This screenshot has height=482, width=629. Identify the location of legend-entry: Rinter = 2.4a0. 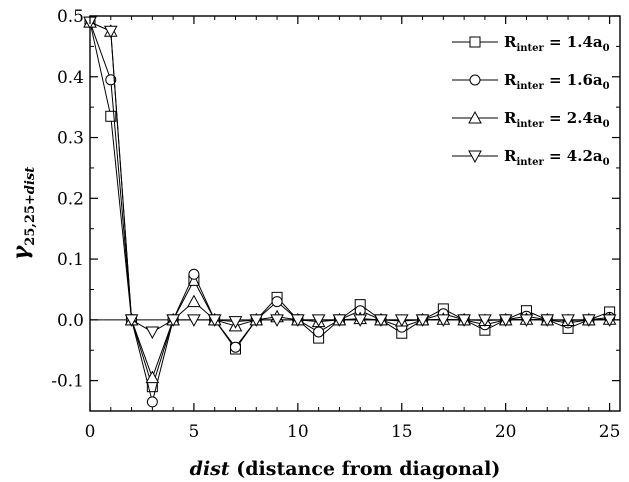
(531, 119).